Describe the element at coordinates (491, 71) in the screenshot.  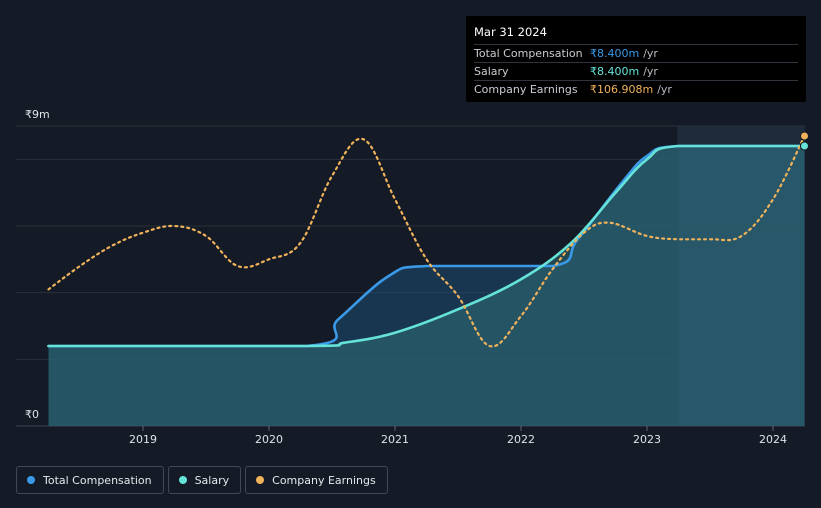
I see `tooltip-label: Salary` at that location.